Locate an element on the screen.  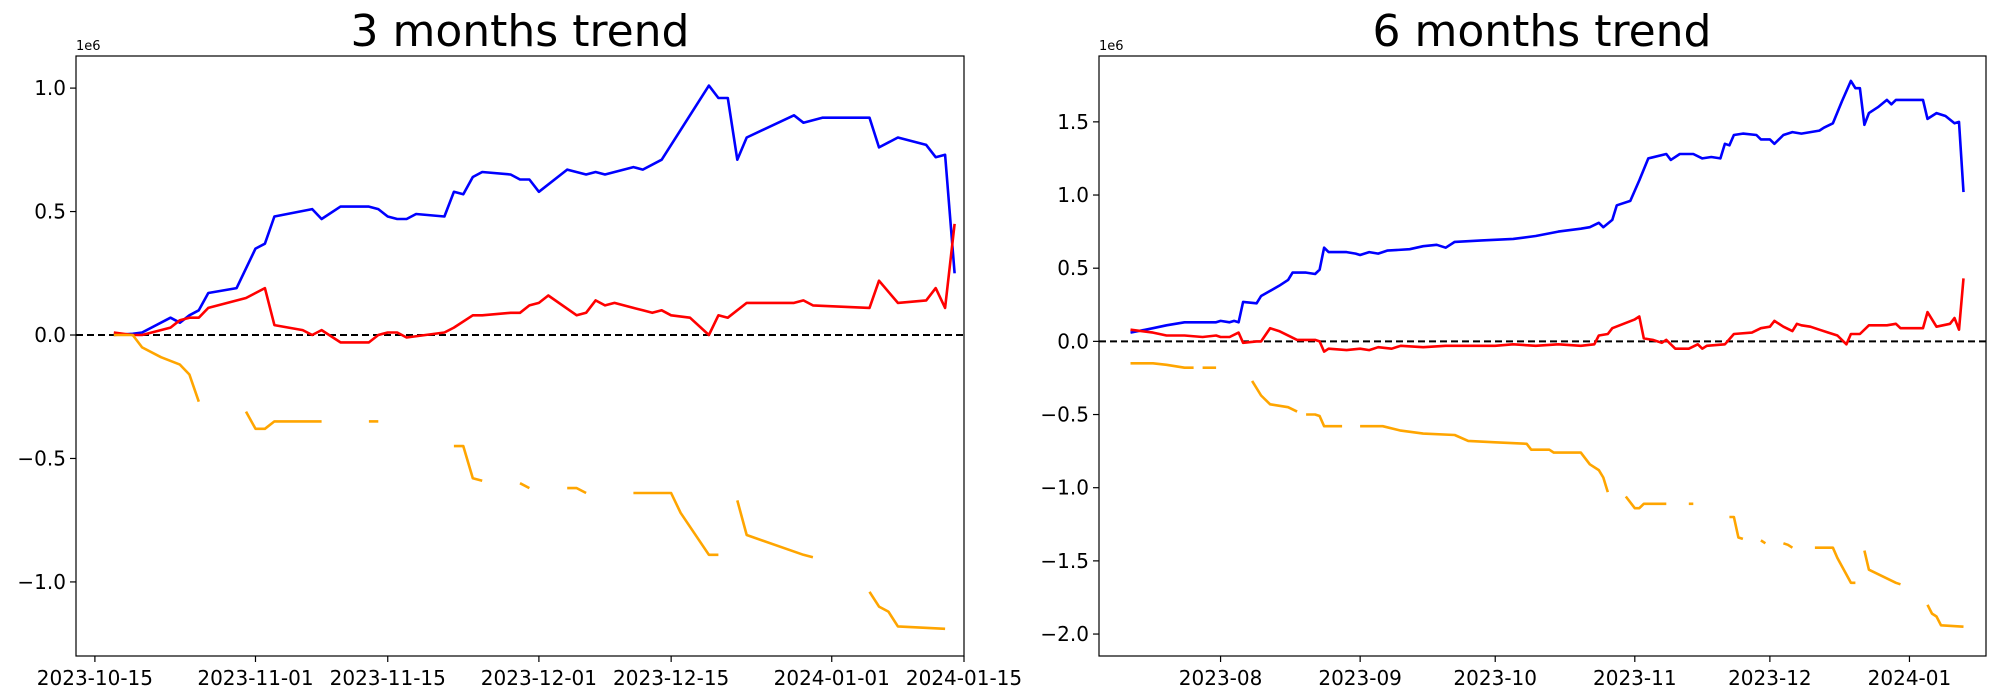
x-tick-label: 2023-12-01 is located at coordinates (539, 678).